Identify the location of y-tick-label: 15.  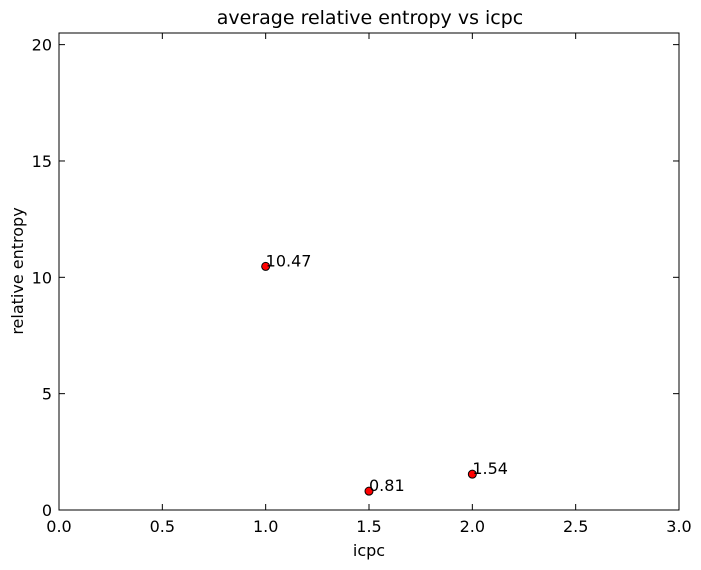
(42, 161).